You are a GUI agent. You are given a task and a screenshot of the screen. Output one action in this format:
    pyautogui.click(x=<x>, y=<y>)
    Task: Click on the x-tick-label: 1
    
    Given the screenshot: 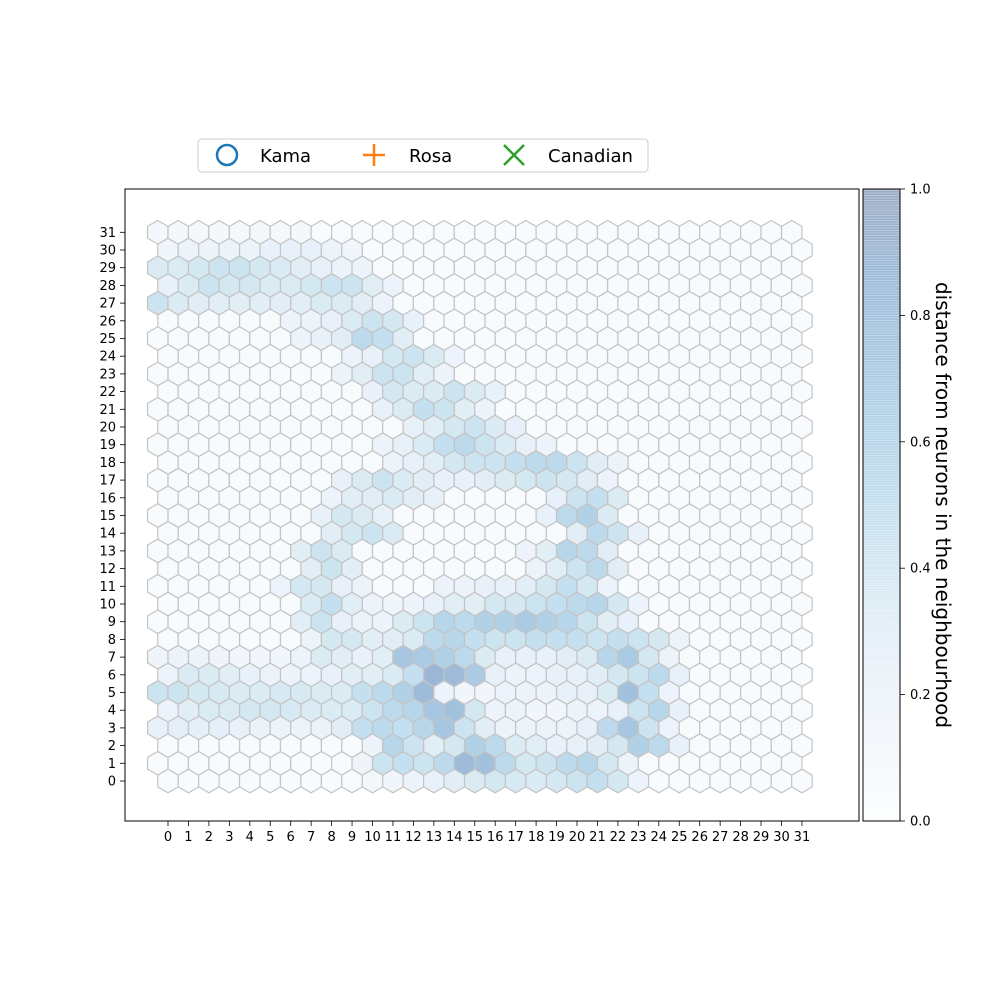 What is the action you would take?
    pyautogui.click(x=188, y=837)
    